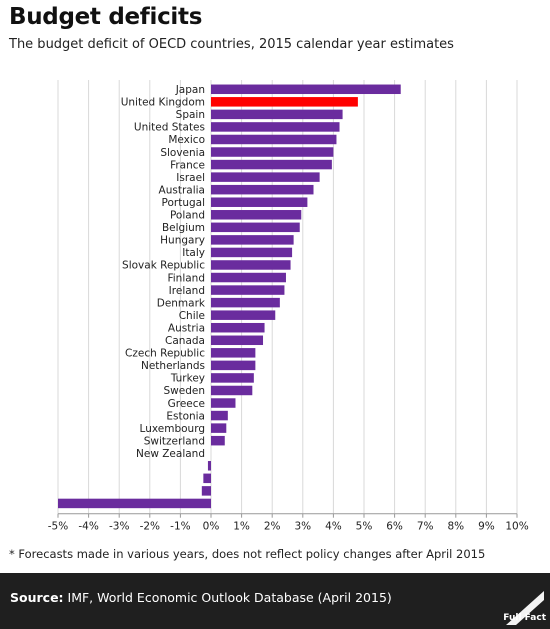 The width and height of the screenshot is (550, 629). What do you see at coordinates (119, 527) in the screenshot?
I see `x-tick-label: -3%` at bounding box center [119, 527].